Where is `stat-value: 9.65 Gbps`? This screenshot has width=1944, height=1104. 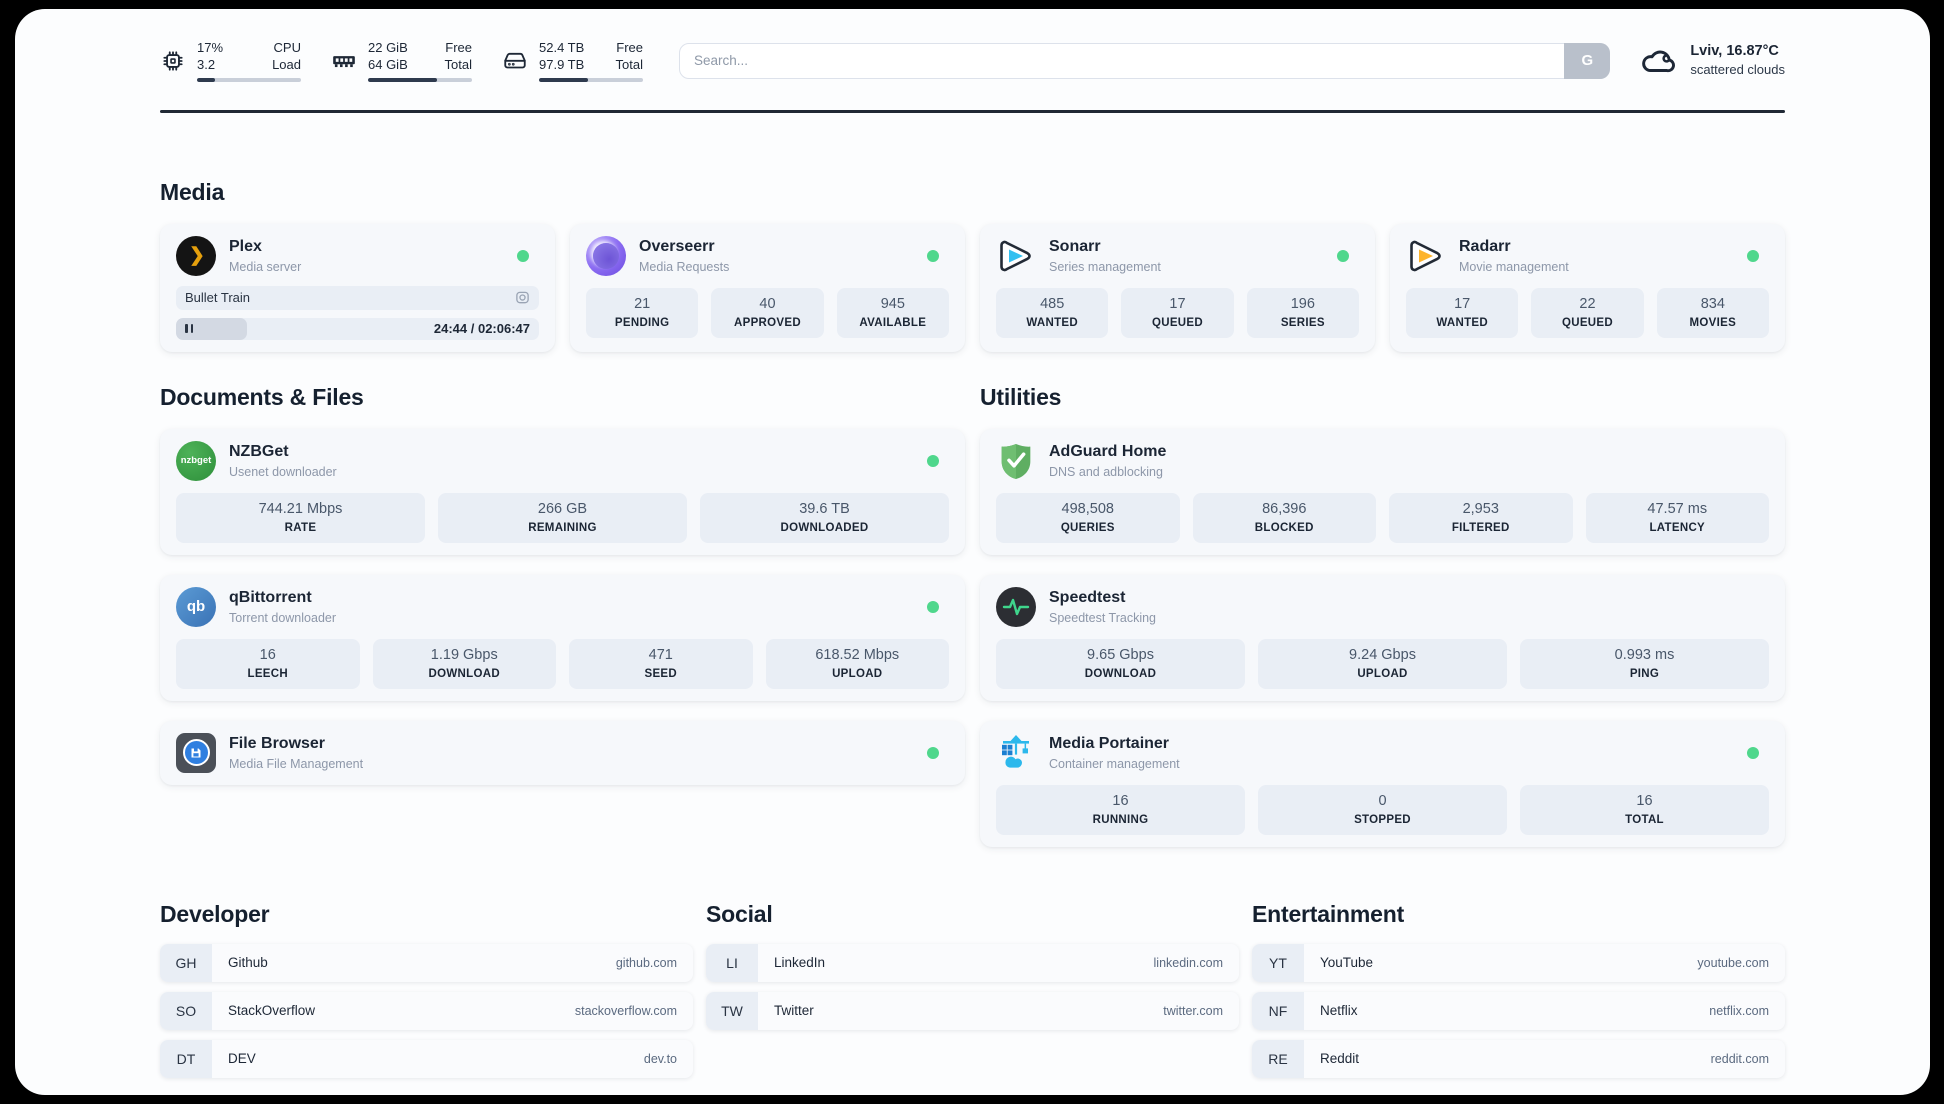
stat-value: 9.65 Gbps is located at coordinates (1120, 654).